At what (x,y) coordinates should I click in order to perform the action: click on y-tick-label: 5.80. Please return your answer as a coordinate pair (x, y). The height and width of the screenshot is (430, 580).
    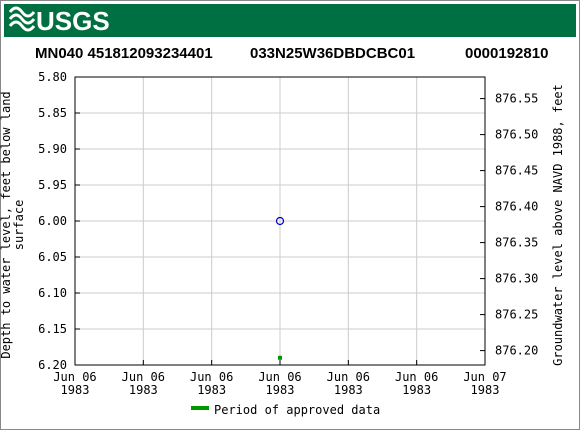
    Looking at the image, I should click on (52, 77).